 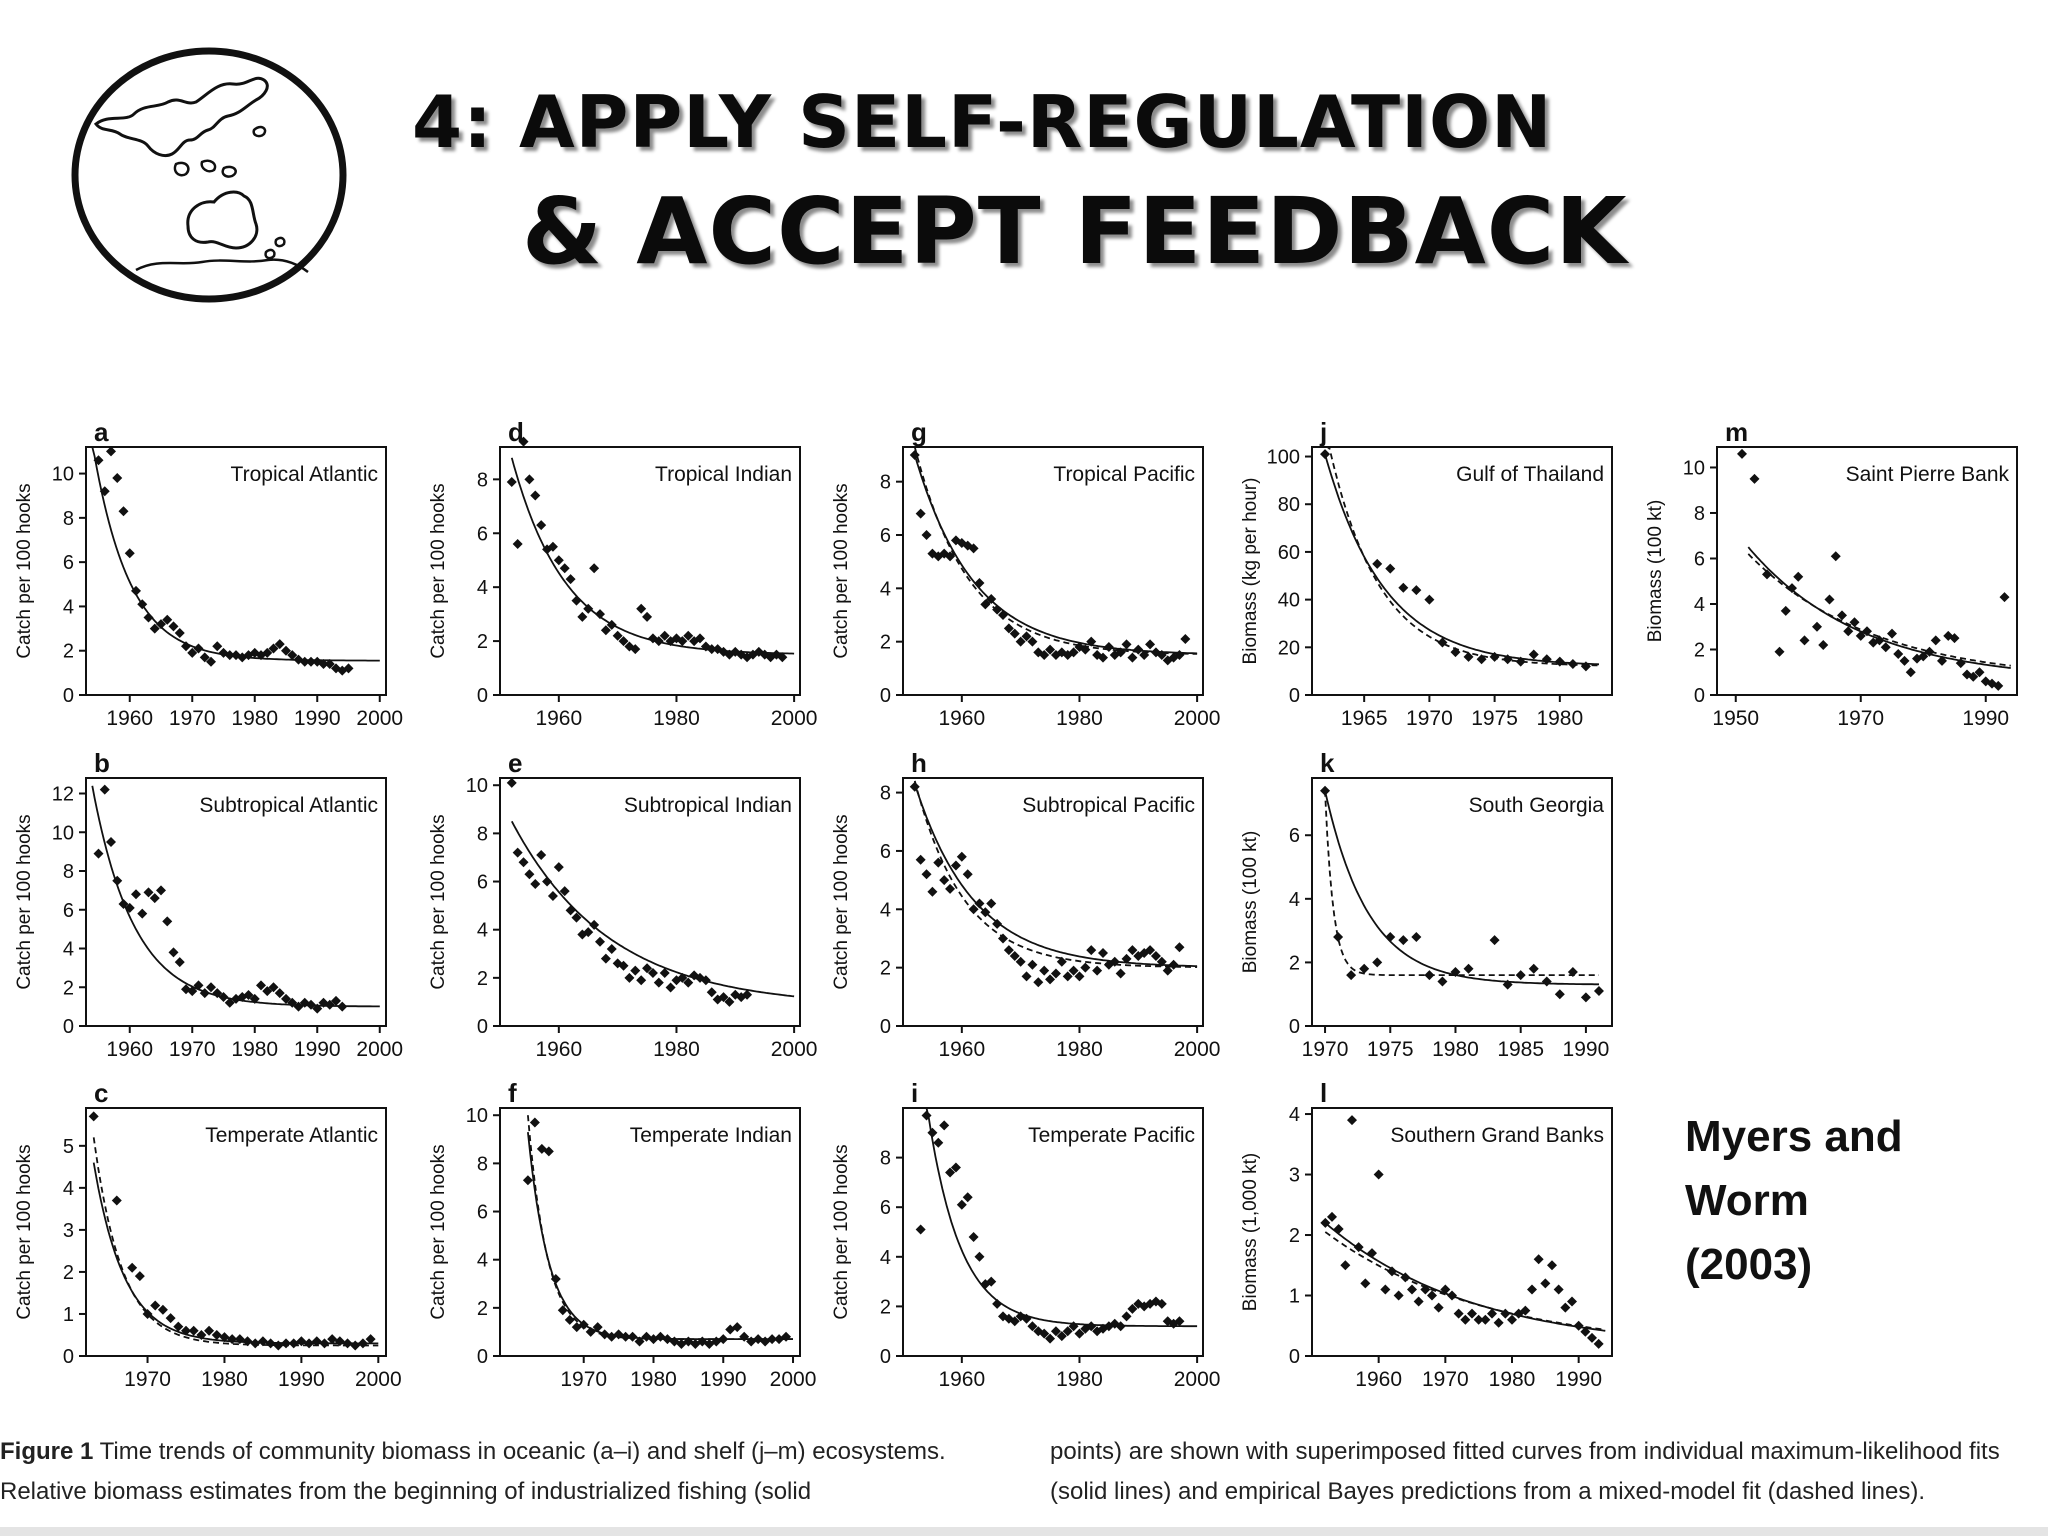 I want to click on chart-title: Tropical Indian, so click(x=723, y=474).